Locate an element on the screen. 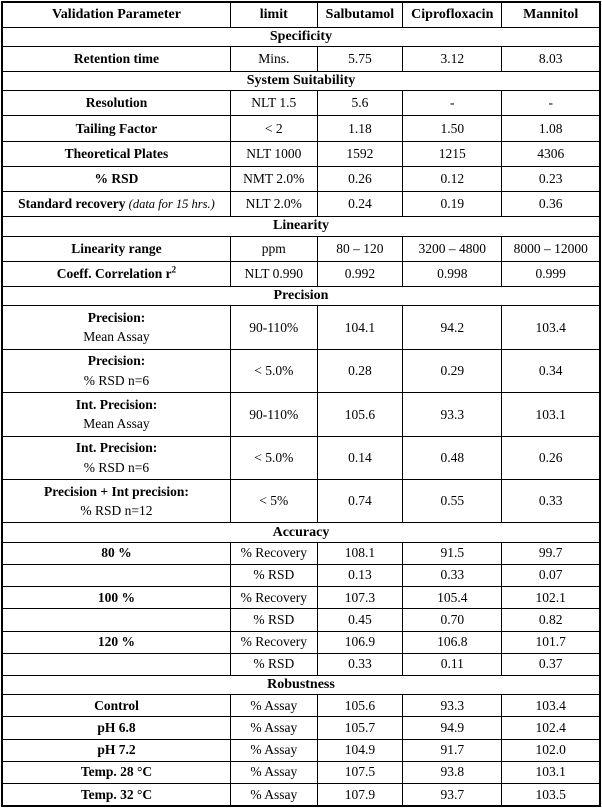  param-subline: Mean Assay is located at coordinates (116, 424).